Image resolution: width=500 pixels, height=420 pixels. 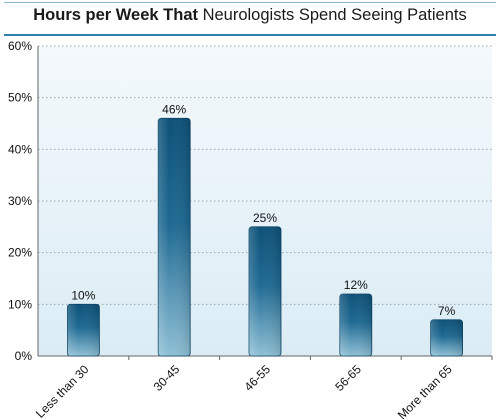 I want to click on data-label: 10%, so click(x=83, y=295).